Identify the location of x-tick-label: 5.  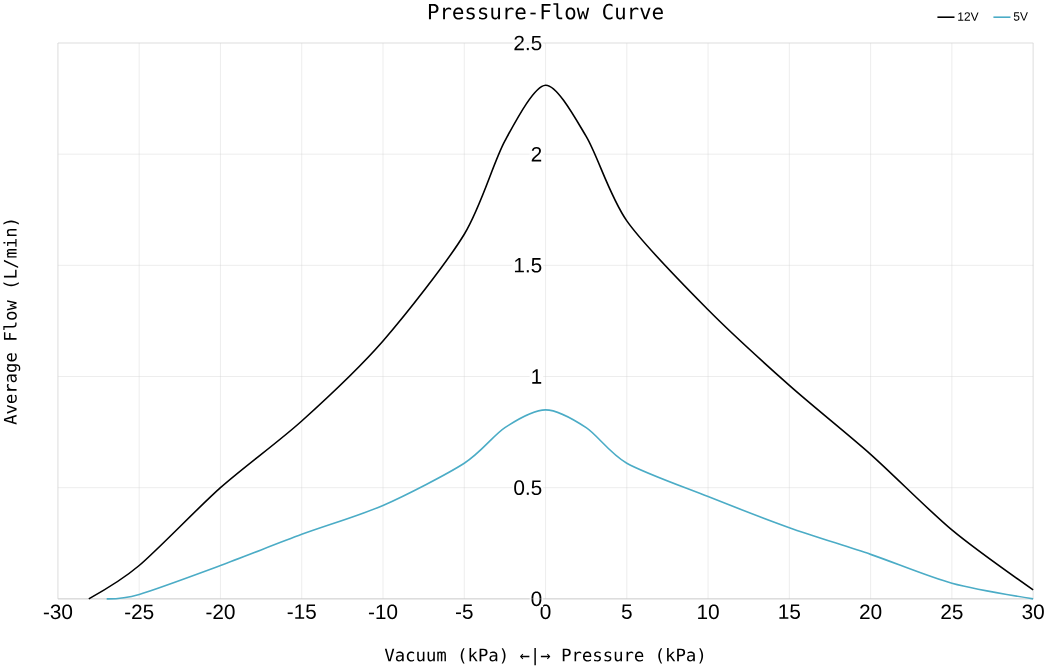
(626, 612).